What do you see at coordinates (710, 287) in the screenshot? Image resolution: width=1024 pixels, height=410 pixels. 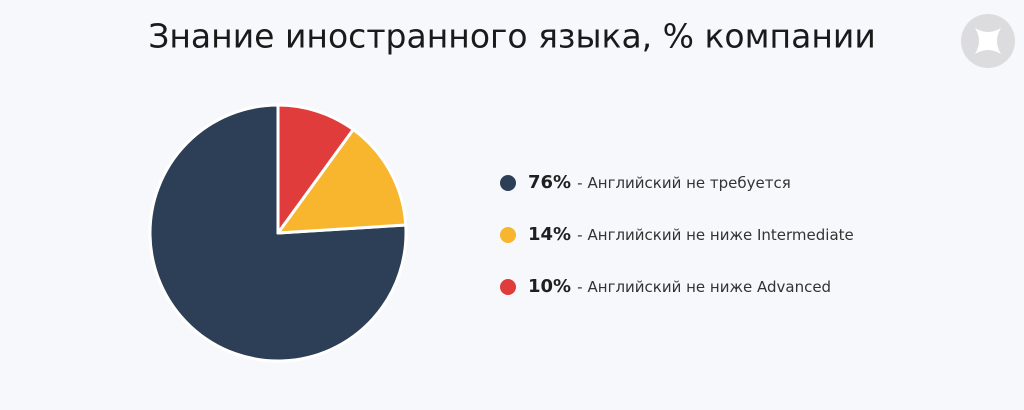 I see `legend-label: Английский не ниже Advanced` at bounding box center [710, 287].